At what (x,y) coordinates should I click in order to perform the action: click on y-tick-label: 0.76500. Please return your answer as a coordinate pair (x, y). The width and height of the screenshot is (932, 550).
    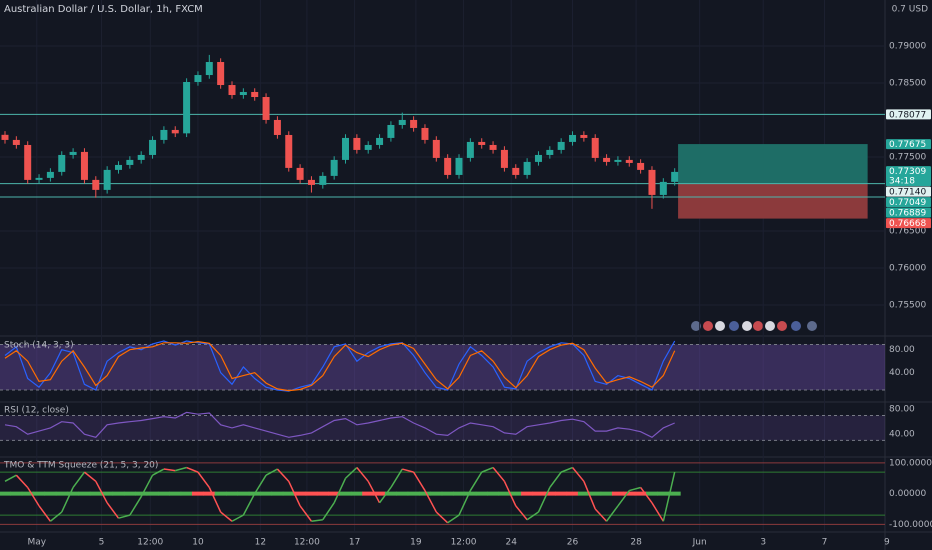
    Looking at the image, I should click on (907, 232).